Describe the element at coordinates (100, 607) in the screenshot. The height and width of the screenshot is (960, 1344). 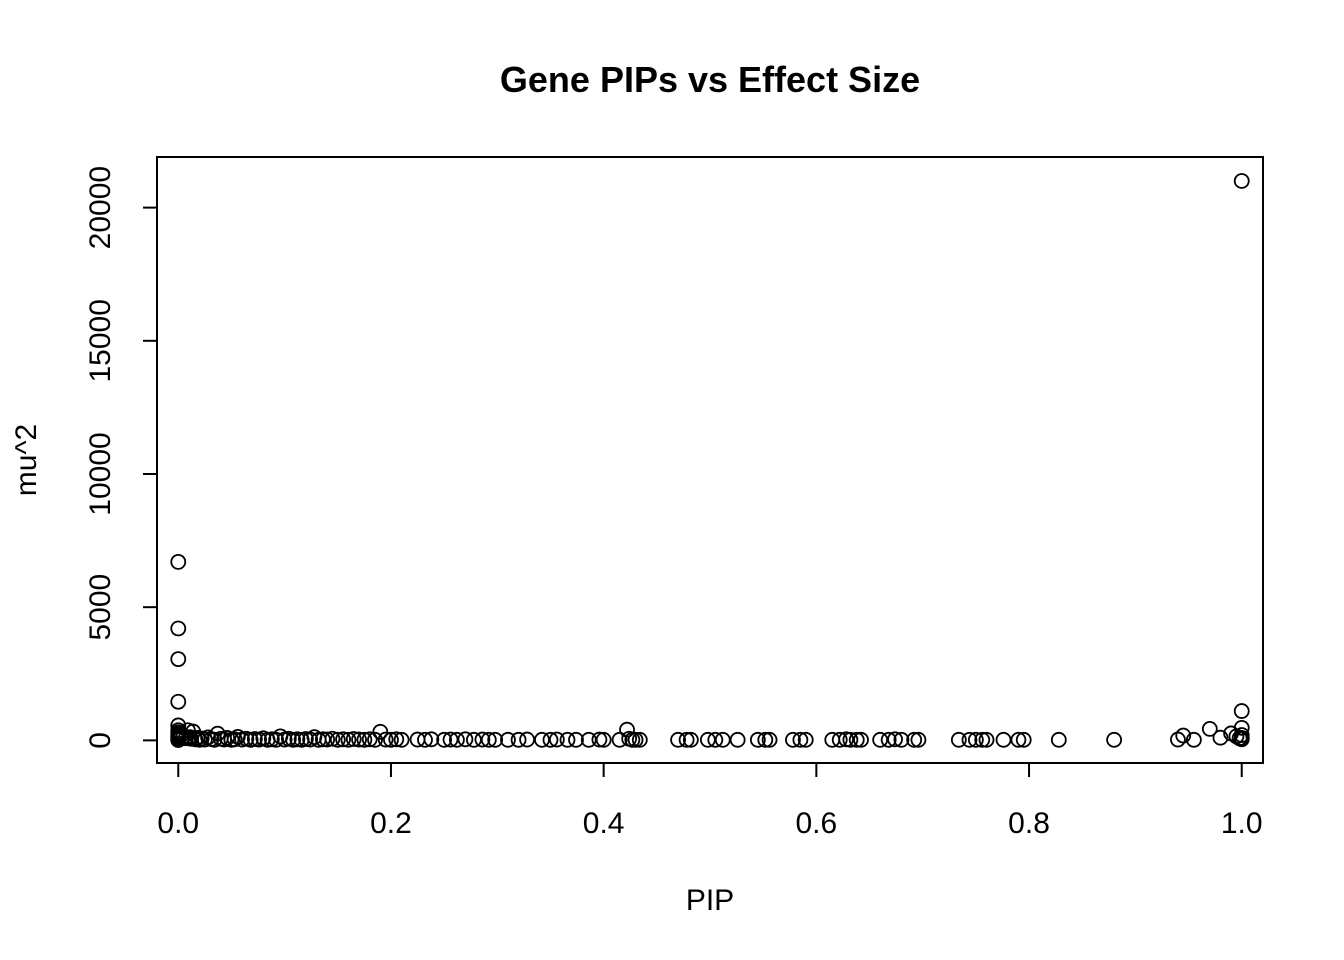
I see `y-tick-label: 5000` at that location.